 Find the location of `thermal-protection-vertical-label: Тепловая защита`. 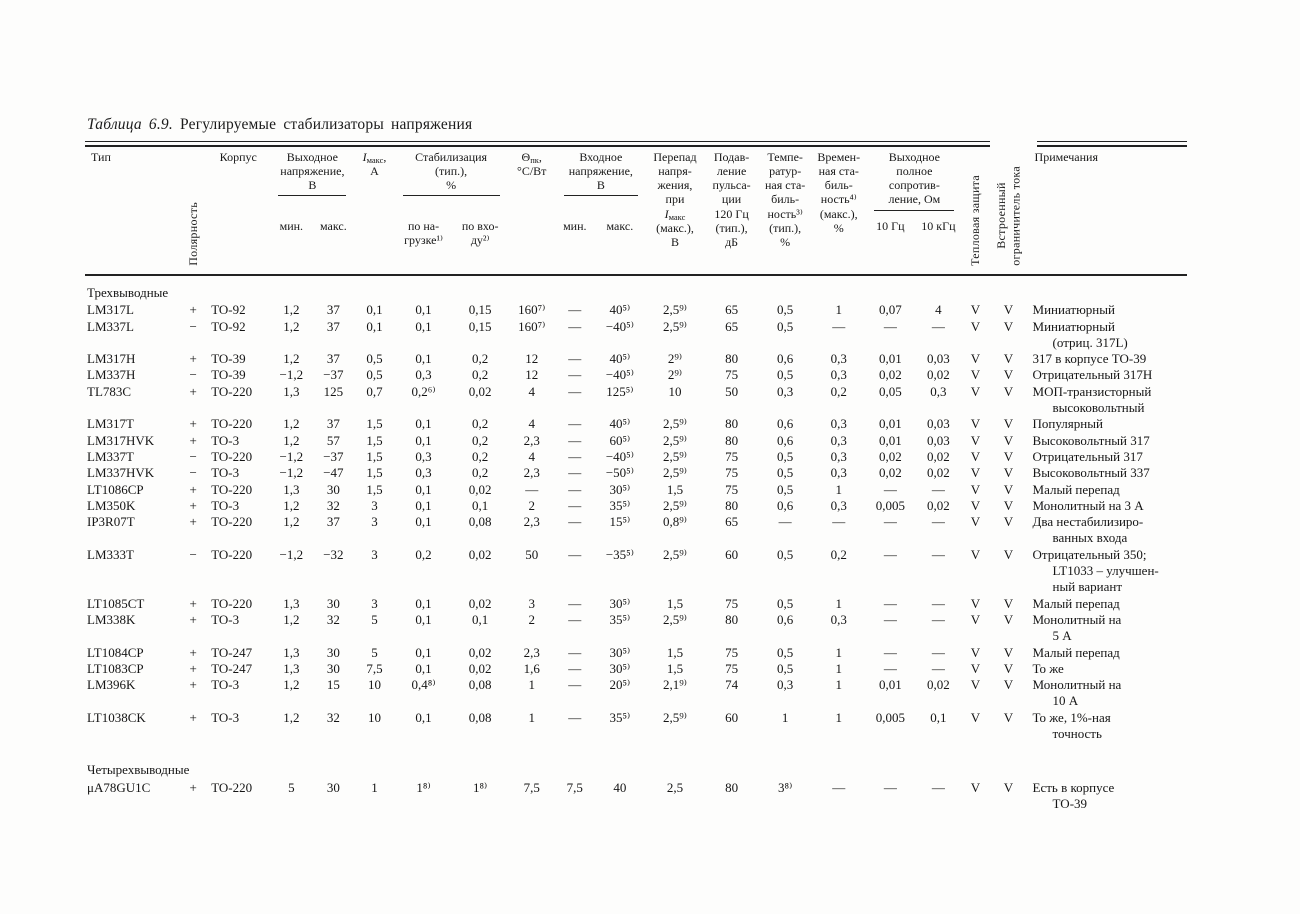

thermal-protection-vertical-label: Тепловая защита is located at coordinates (975, 220).